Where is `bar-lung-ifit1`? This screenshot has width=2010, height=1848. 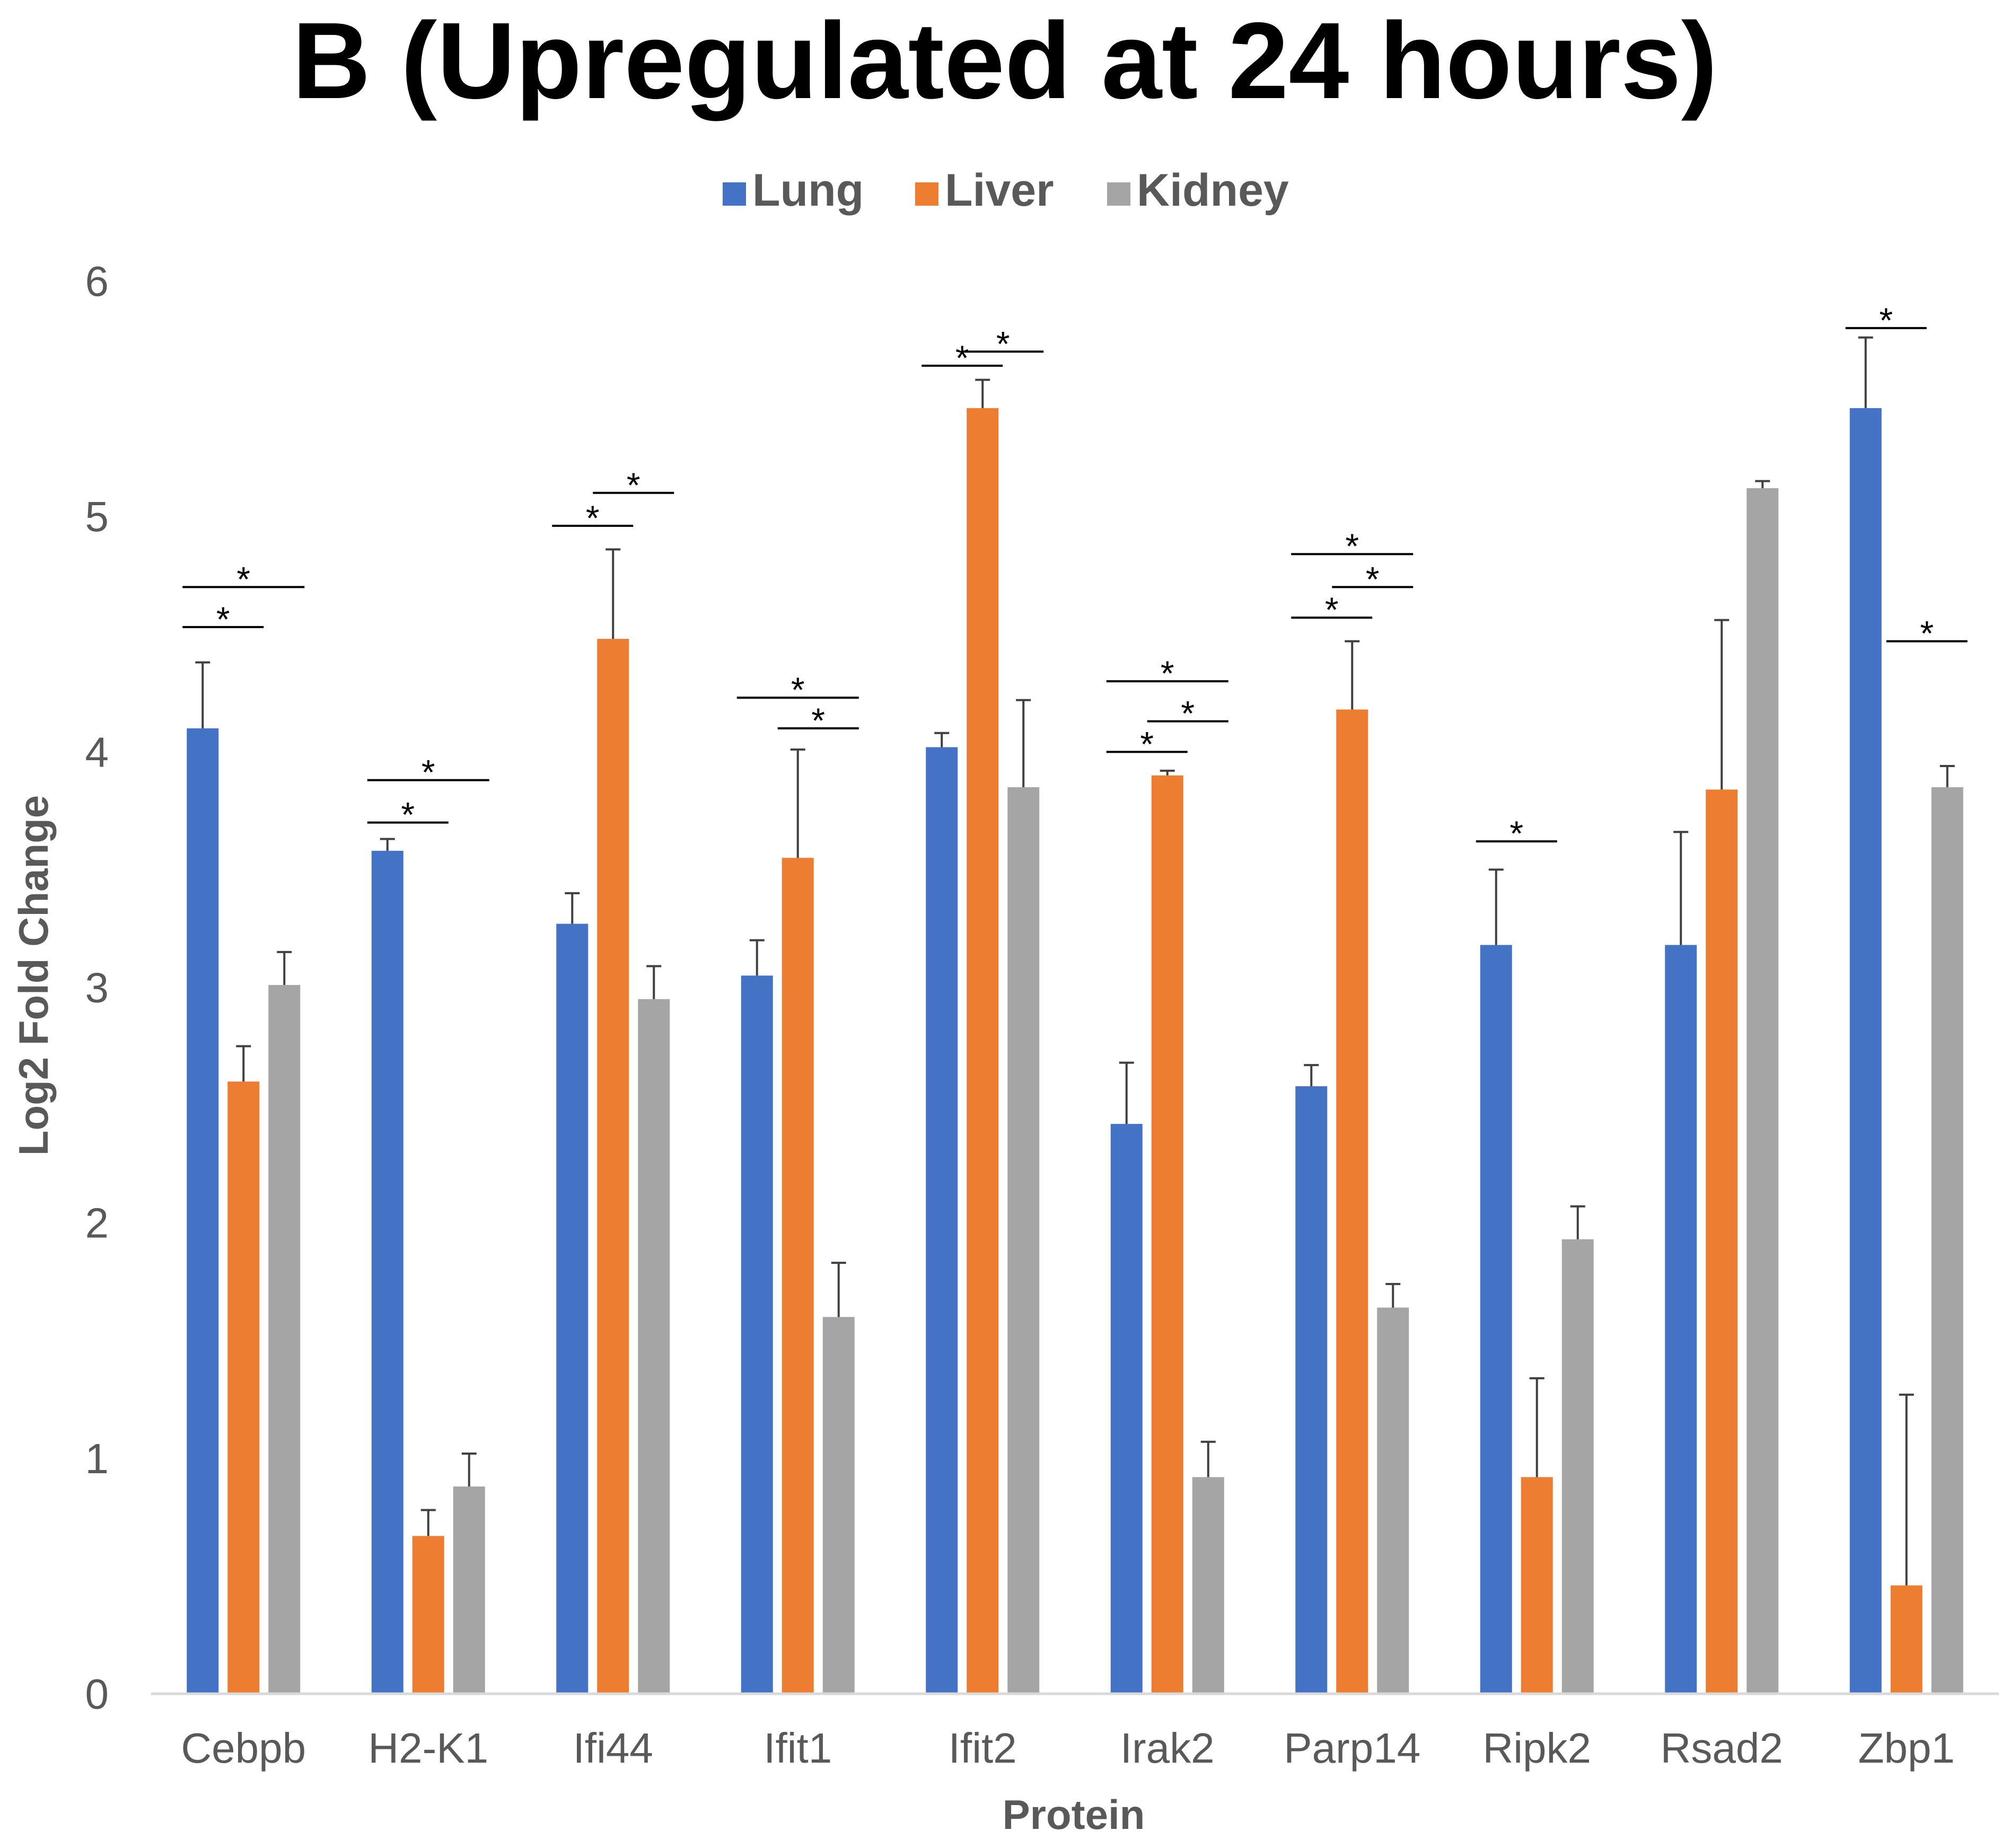 bar-lung-ifit1 is located at coordinates (757, 1335).